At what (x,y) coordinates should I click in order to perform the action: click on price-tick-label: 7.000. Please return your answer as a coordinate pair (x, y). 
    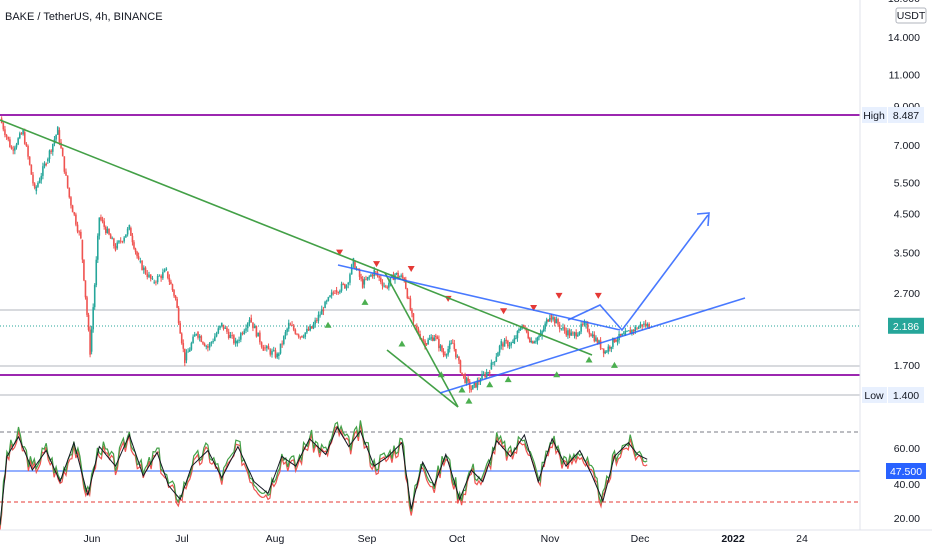
    Looking at the image, I should click on (907, 146).